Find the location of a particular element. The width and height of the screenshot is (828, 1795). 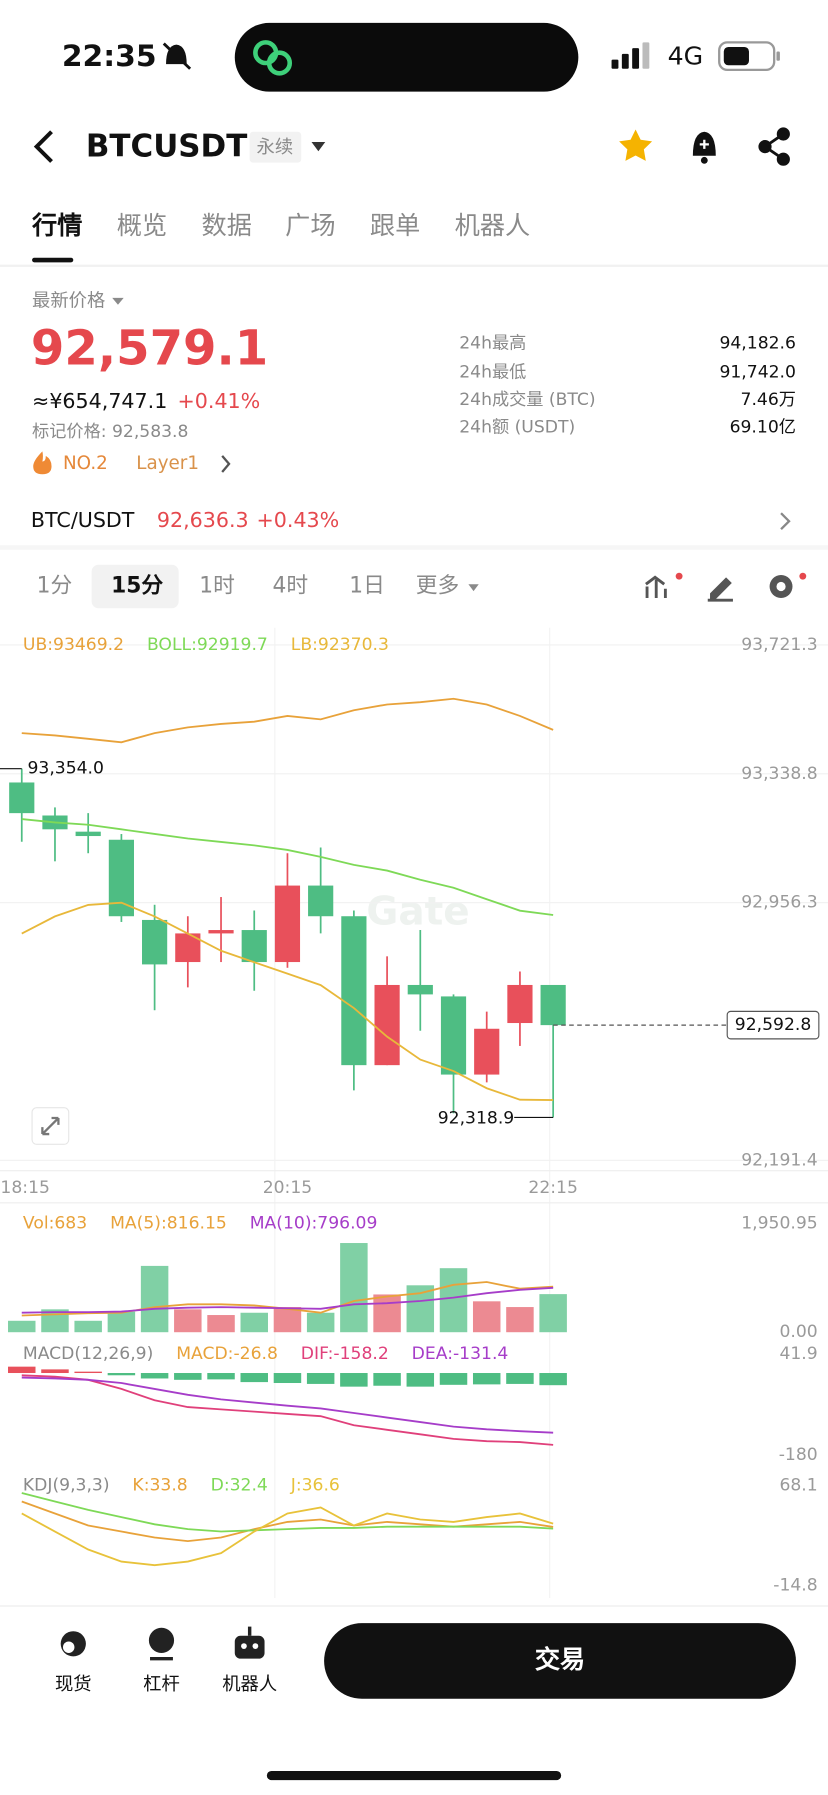

share-button is located at coordinates (774, 146).